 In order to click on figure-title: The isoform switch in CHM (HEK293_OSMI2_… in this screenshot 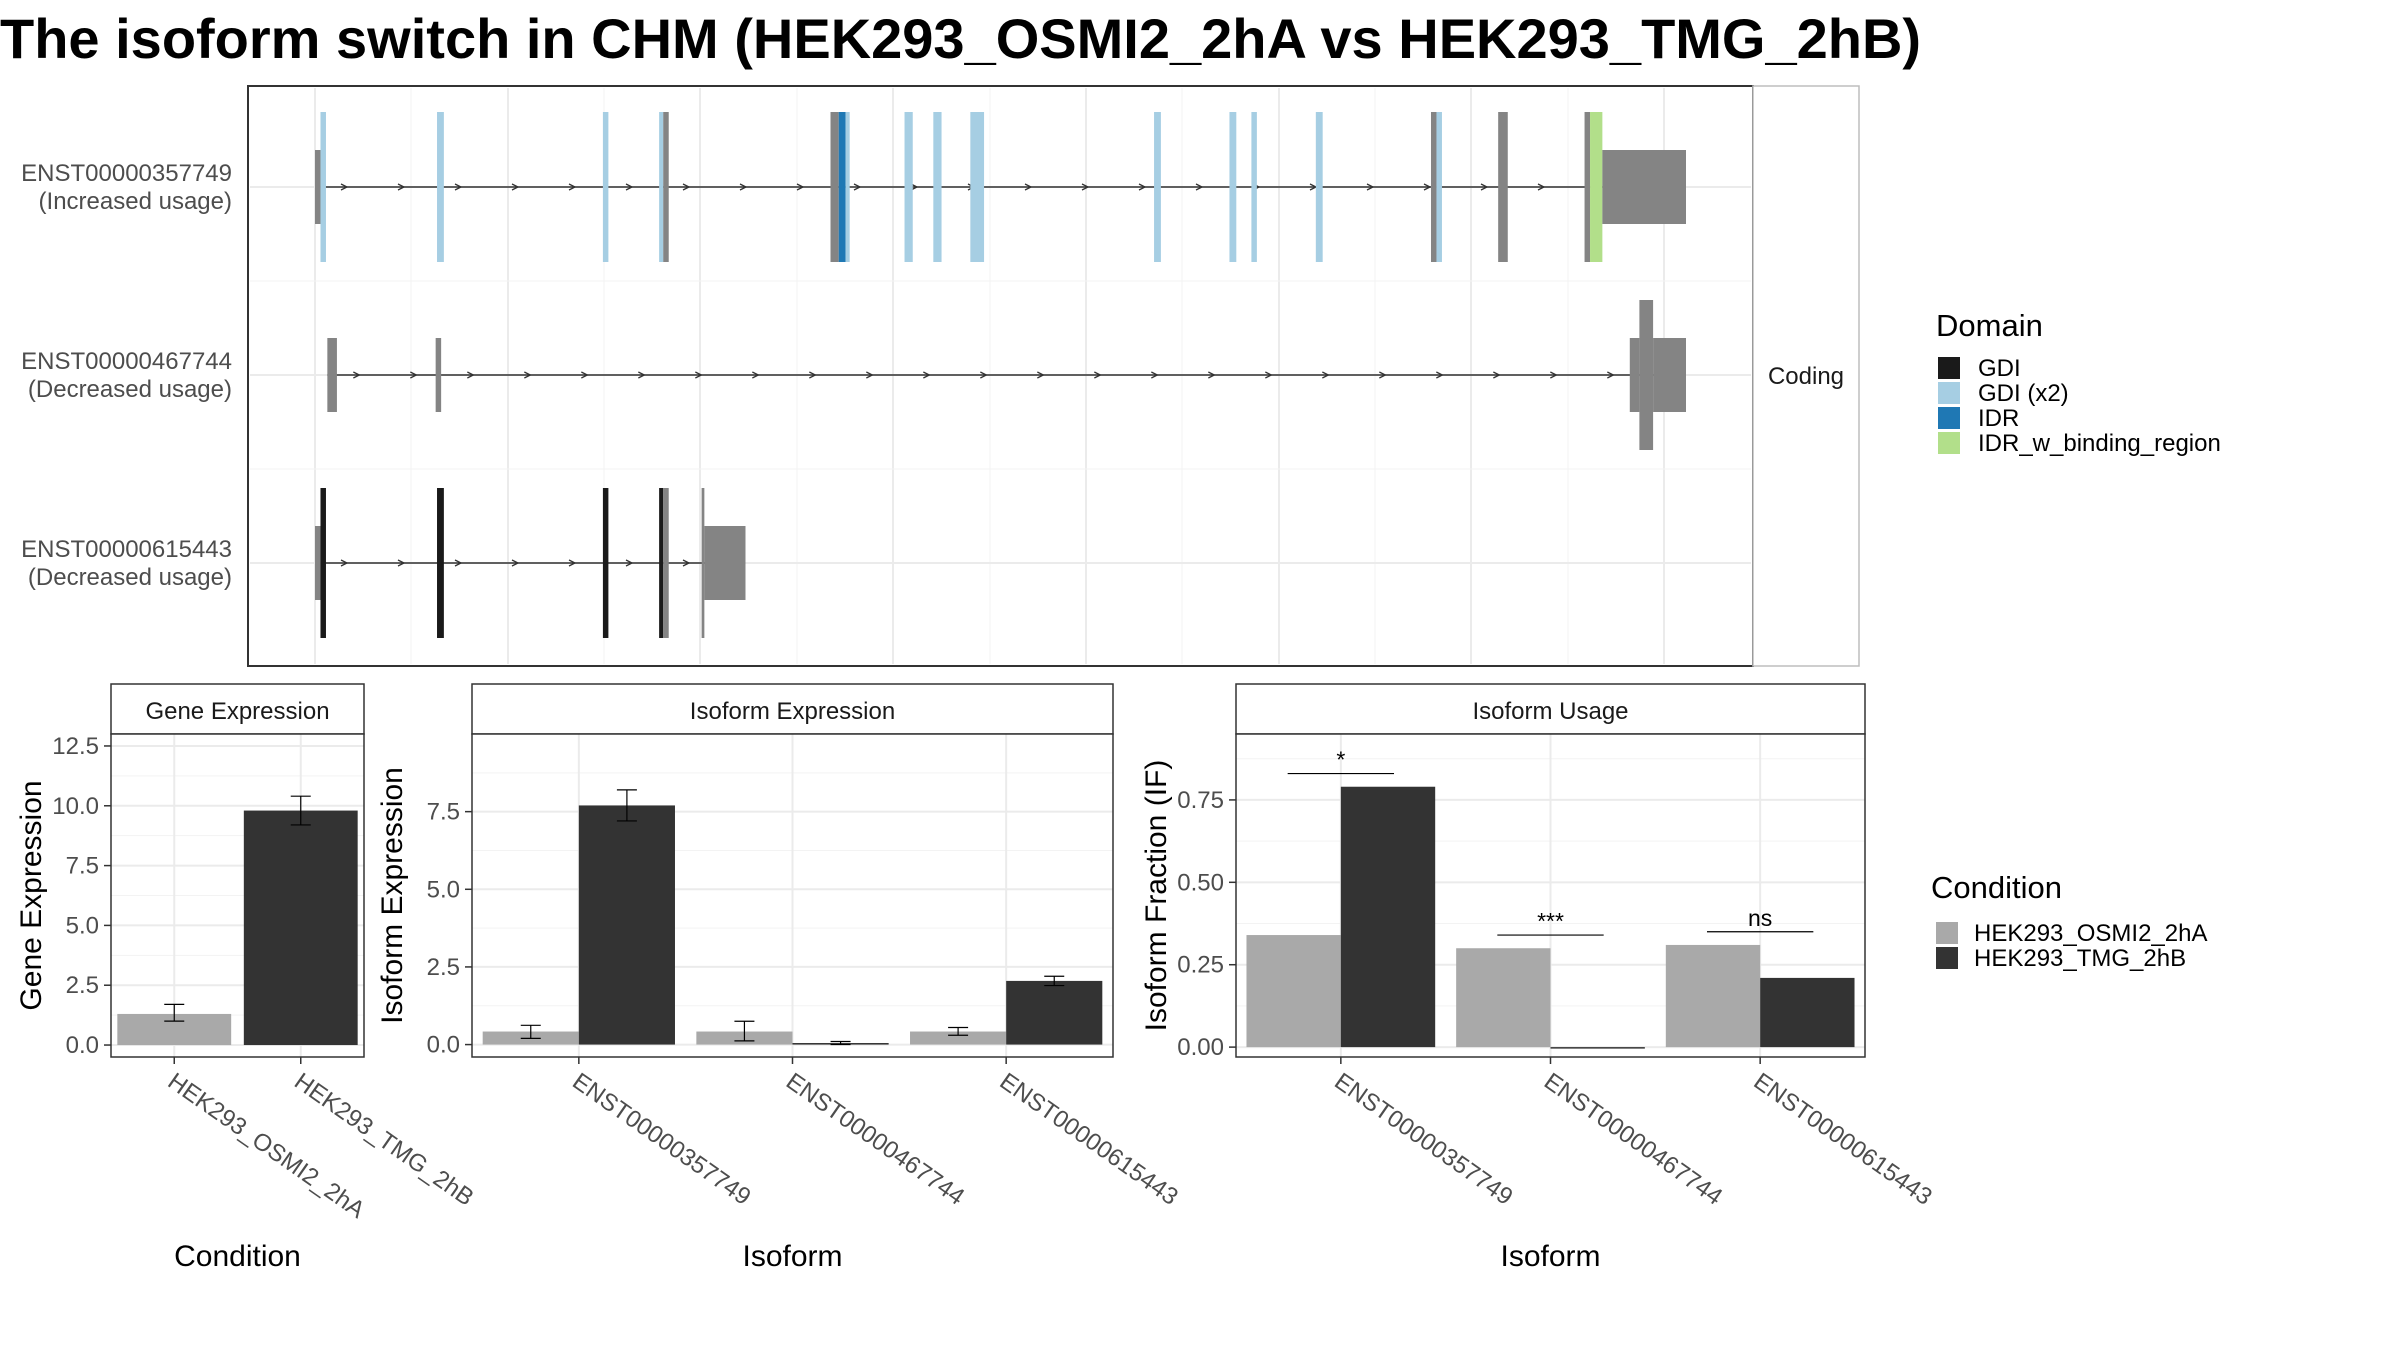, I will do `click(960, 38)`.